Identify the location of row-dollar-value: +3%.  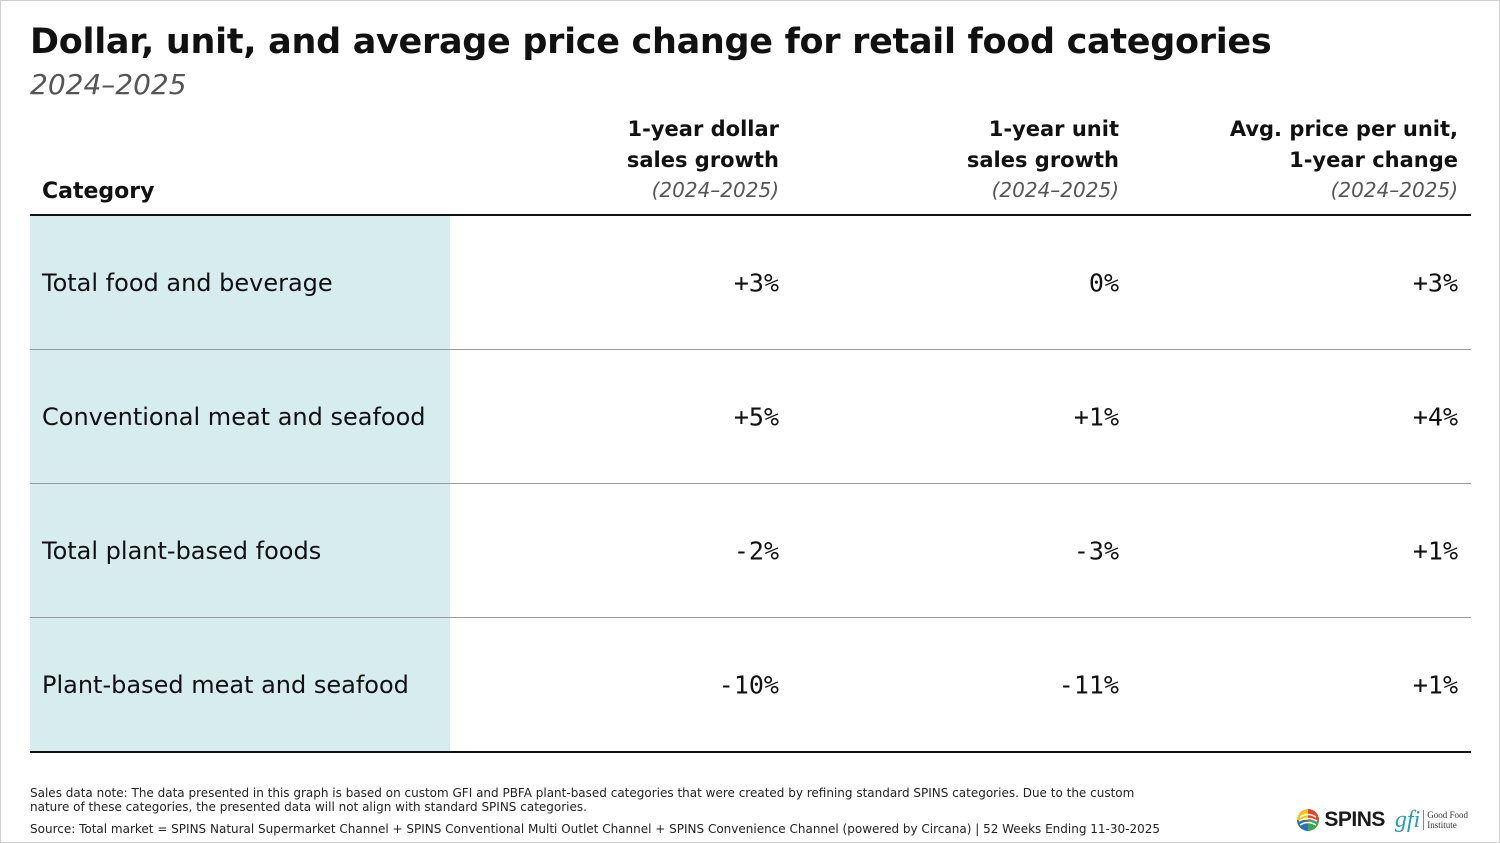
(756, 282).